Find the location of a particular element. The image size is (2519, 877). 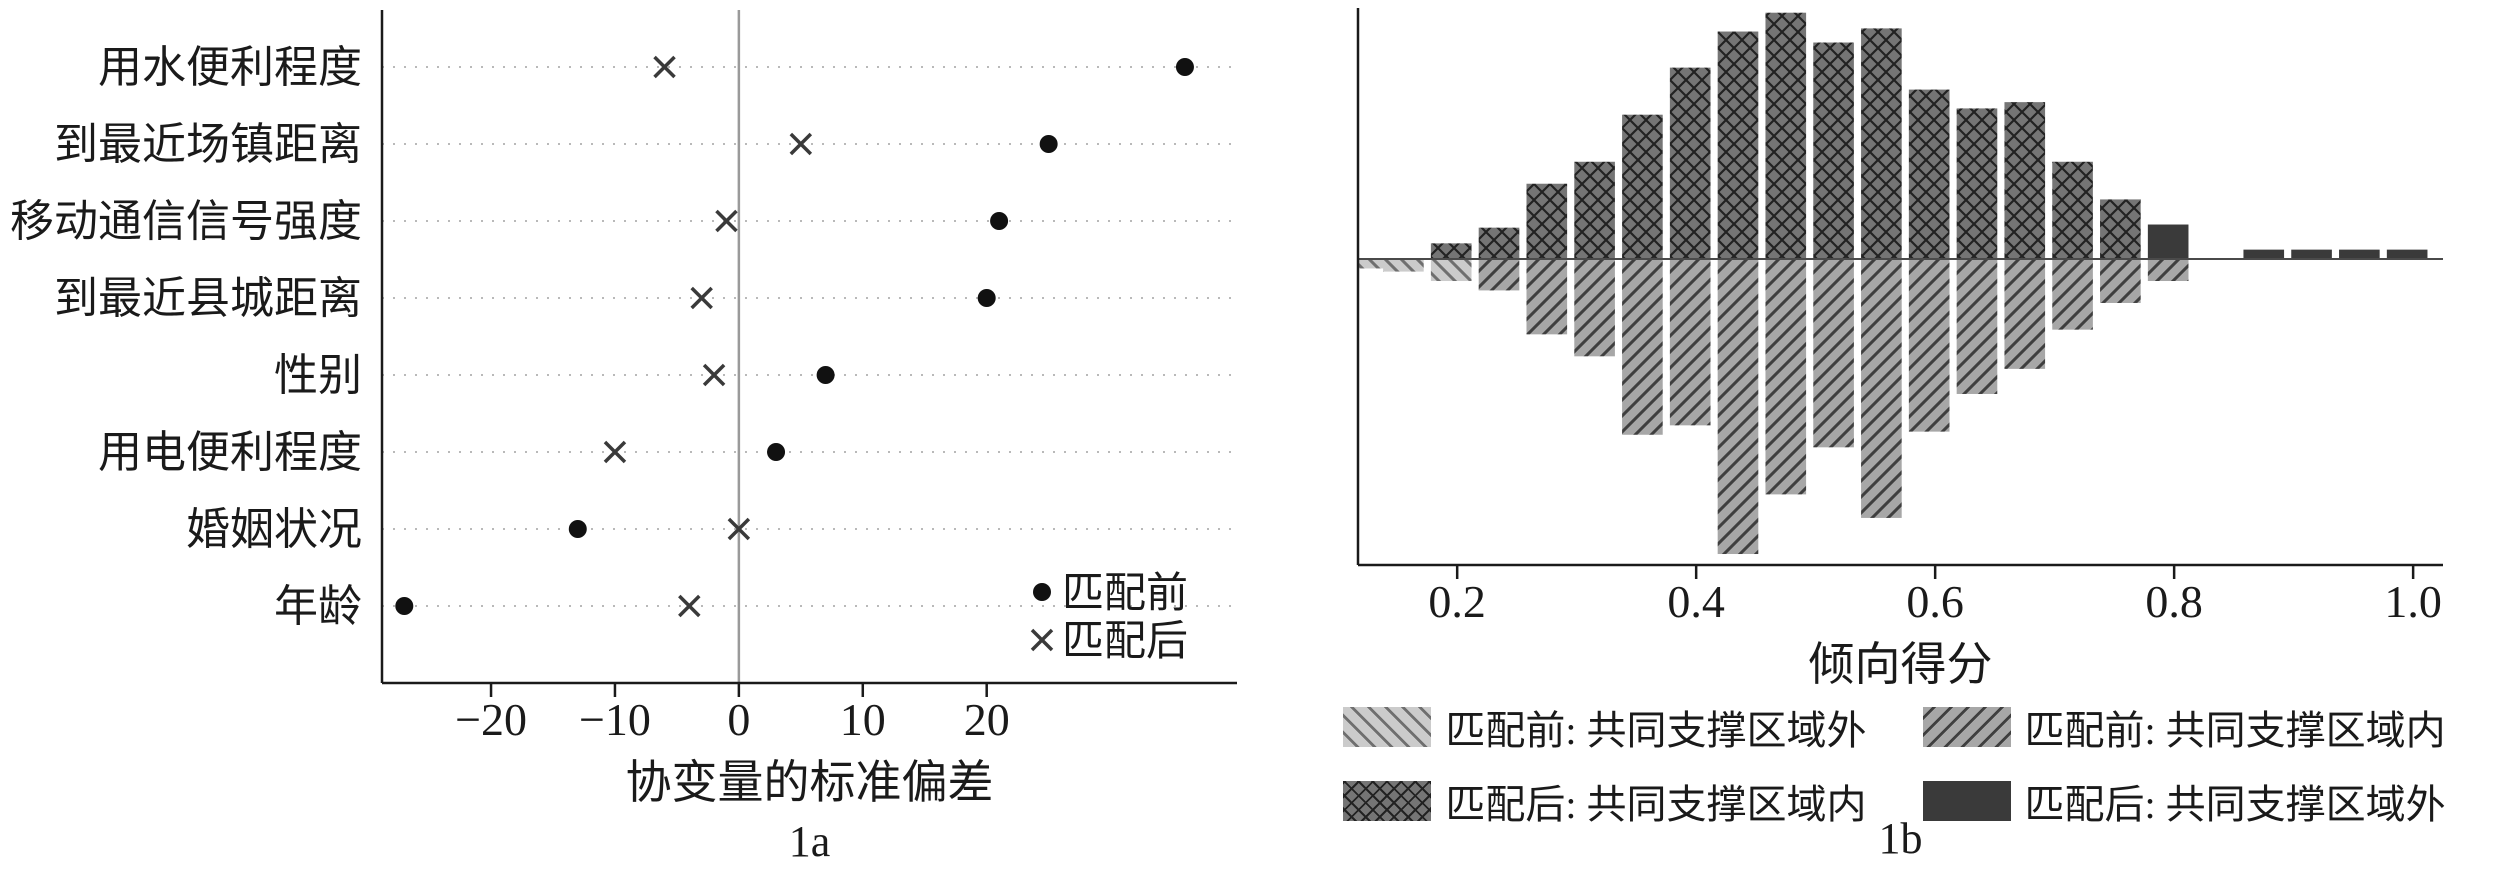

category-label: 用电便利程度 is located at coordinates (230, 452).